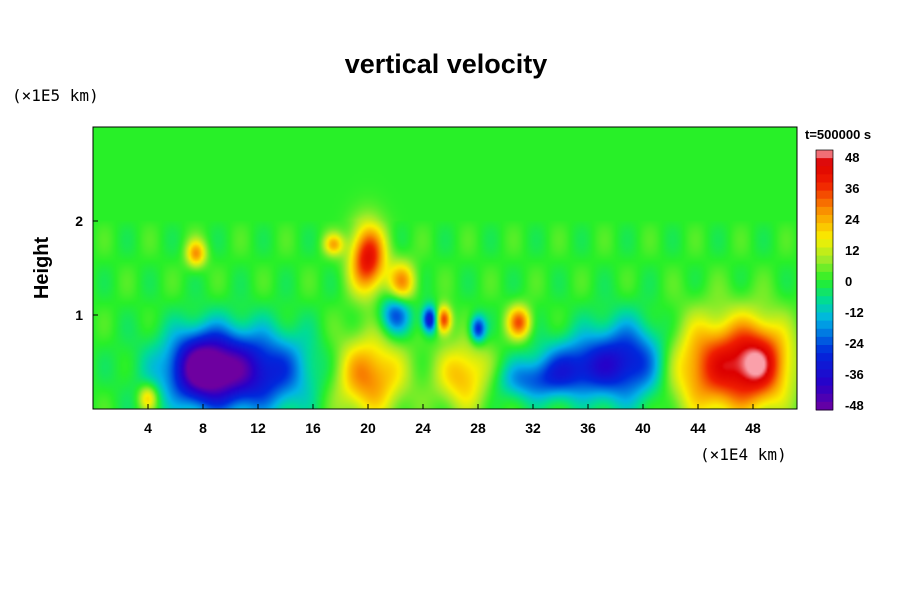 The width and height of the screenshot is (900, 600). I want to click on x-axis-ticks: 4 8 12 16 20 24 28 32 36 40 44 48, so click(452, 420).